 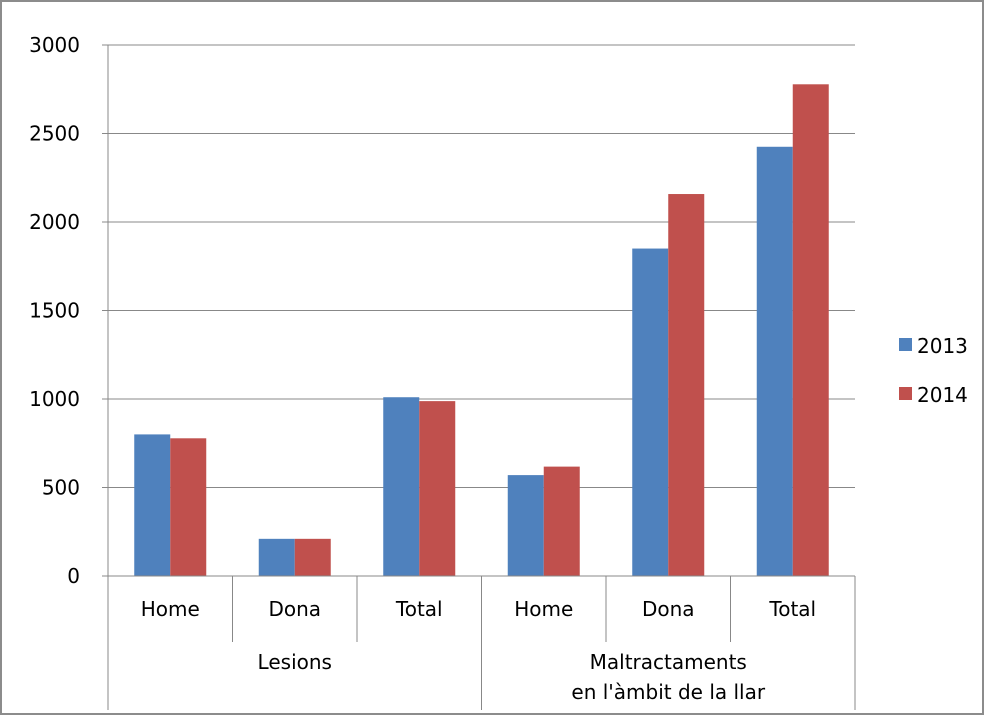 I want to click on legend-label-2014: 2014, so click(x=942, y=395).